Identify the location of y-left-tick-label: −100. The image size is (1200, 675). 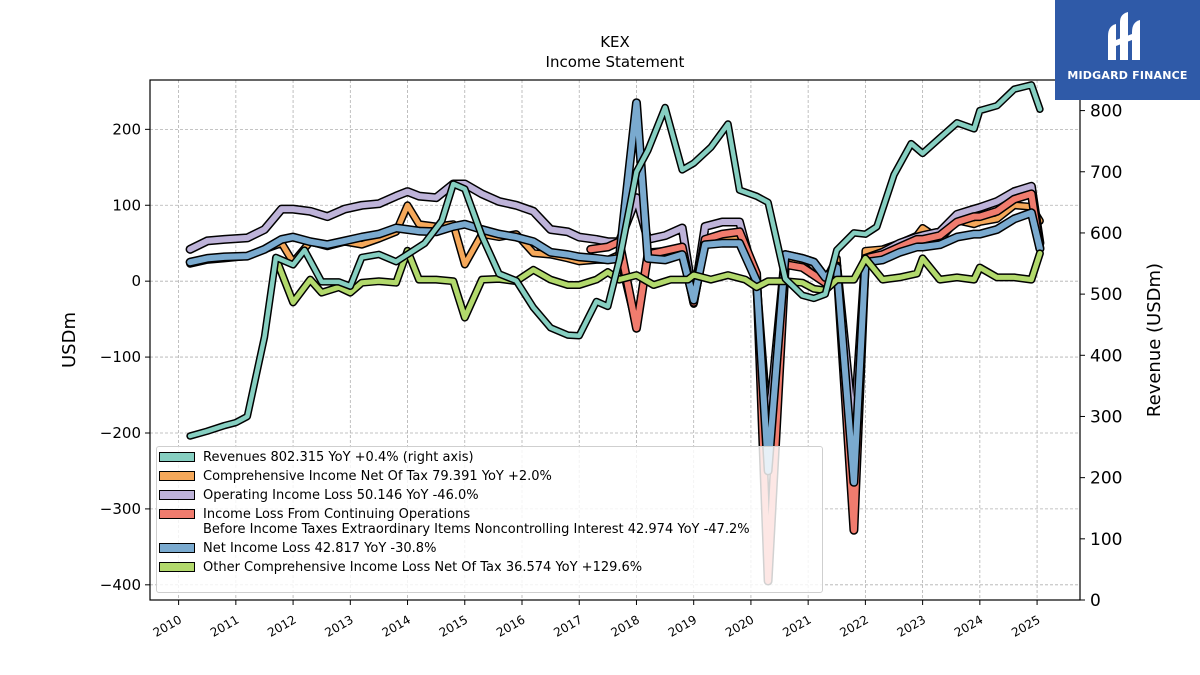
(120, 357).